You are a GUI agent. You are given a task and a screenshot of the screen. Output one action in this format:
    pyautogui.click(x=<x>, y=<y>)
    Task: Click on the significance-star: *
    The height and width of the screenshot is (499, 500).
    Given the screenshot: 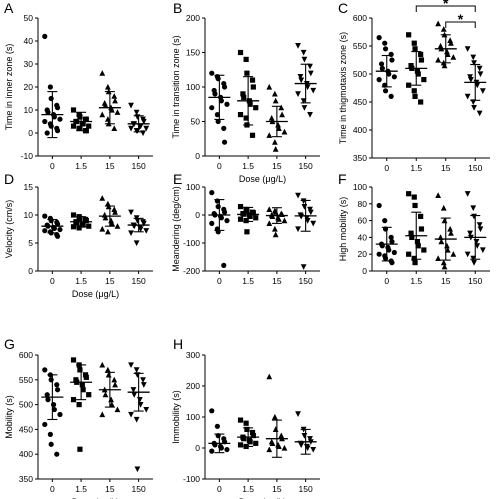 What is the action you would take?
    pyautogui.click(x=461, y=19)
    